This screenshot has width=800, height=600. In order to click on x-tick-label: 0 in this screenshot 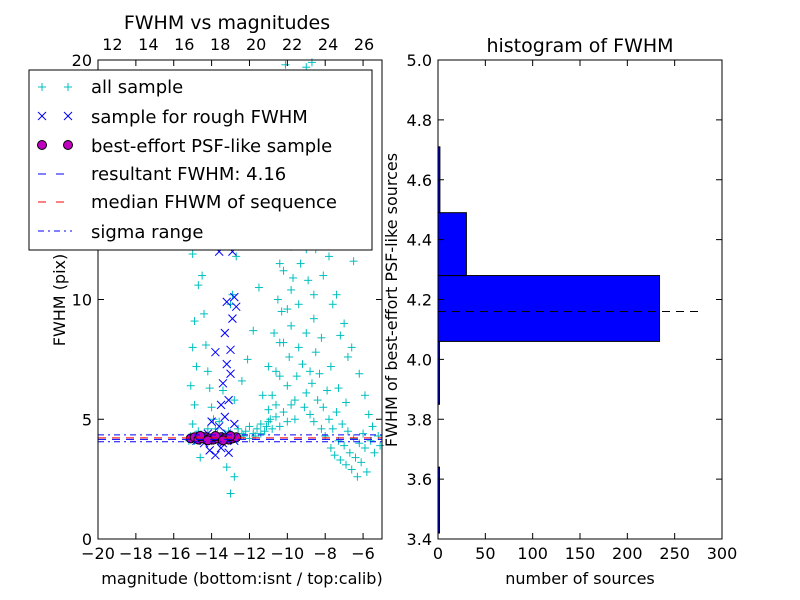, I will do `click(438, 553)`.